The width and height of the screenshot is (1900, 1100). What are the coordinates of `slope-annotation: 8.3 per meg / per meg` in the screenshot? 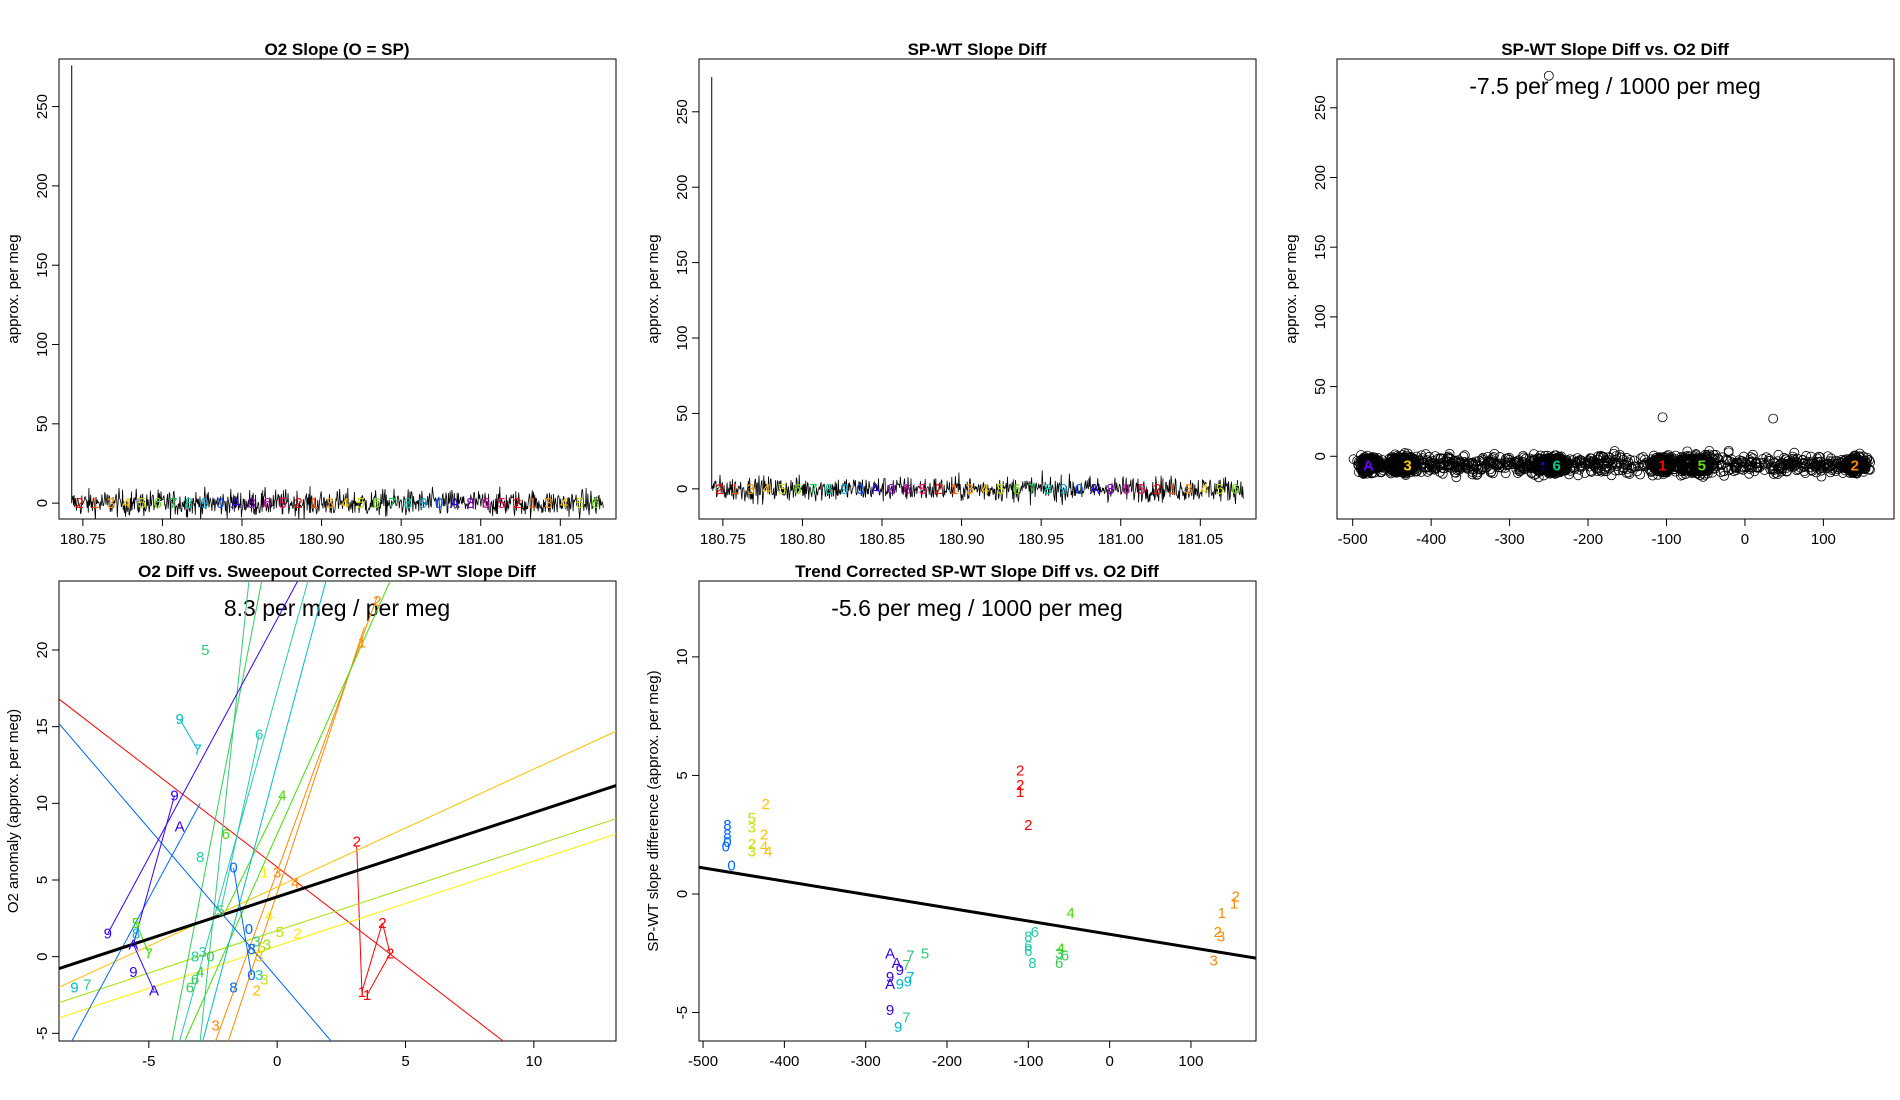 It's located at (337, 608).